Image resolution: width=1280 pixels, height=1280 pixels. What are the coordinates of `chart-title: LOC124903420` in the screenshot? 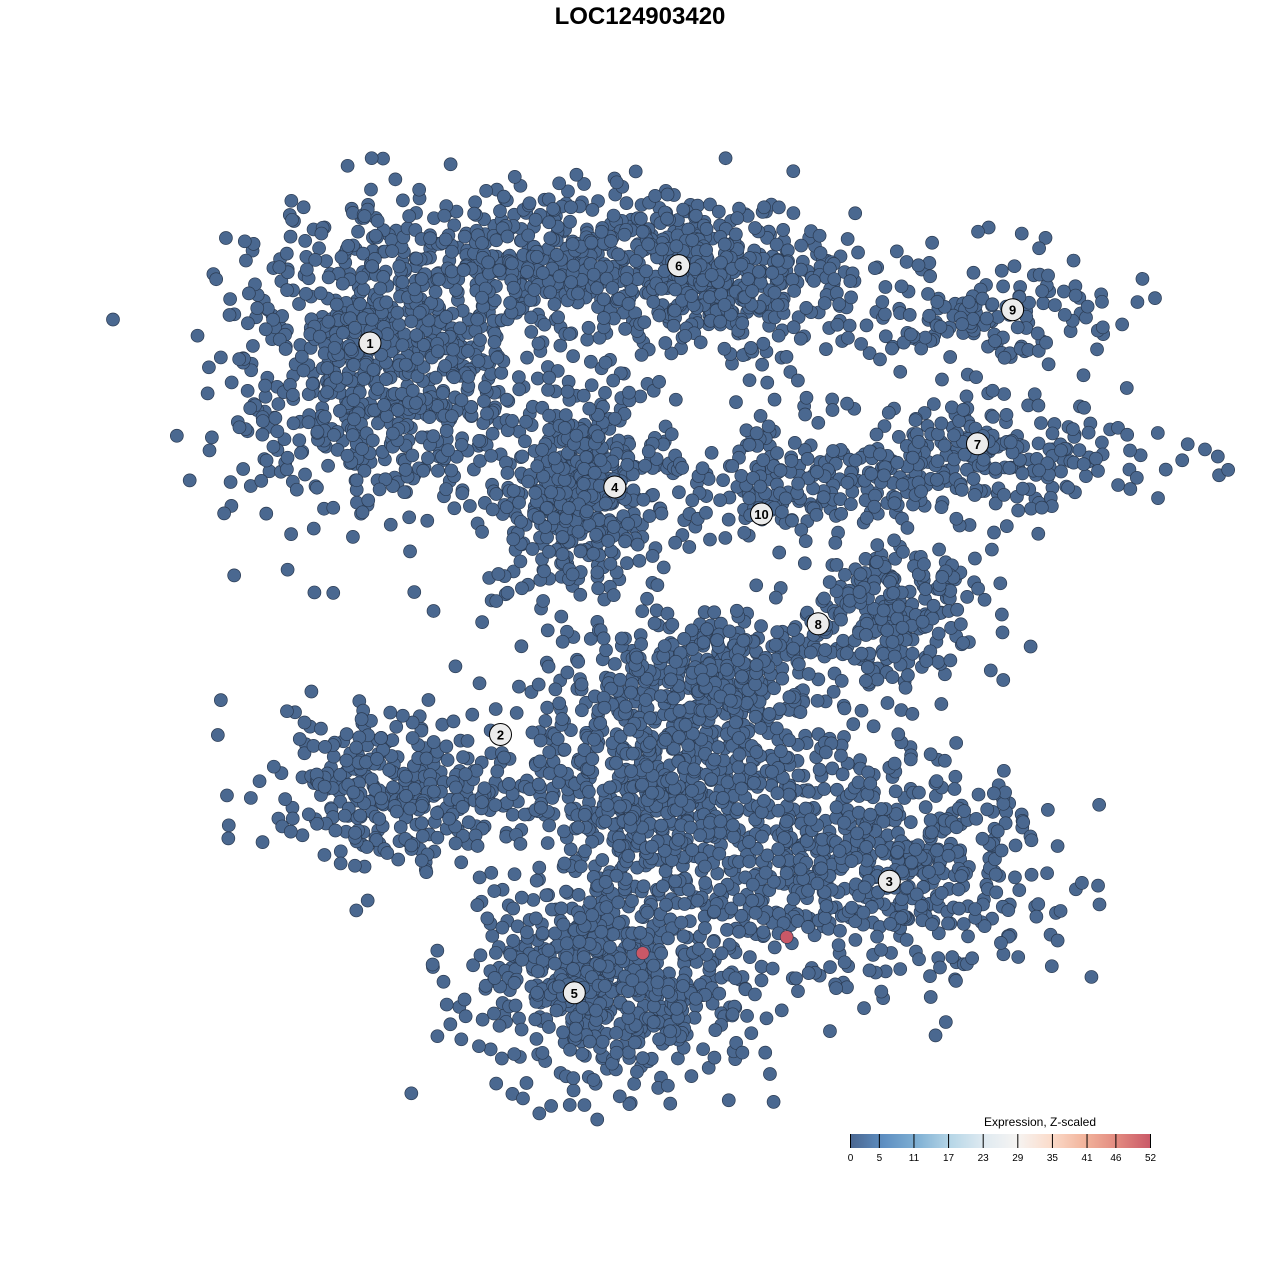 It's located at (640, 16).